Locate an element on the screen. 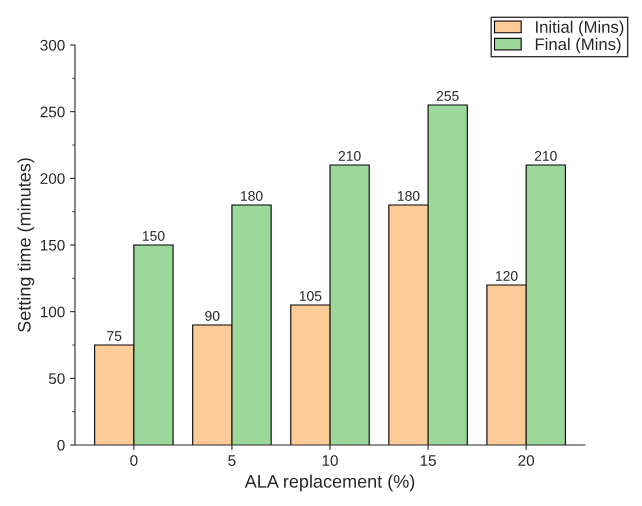  x-tick-label: 0 is located at coordinates (134, 460).